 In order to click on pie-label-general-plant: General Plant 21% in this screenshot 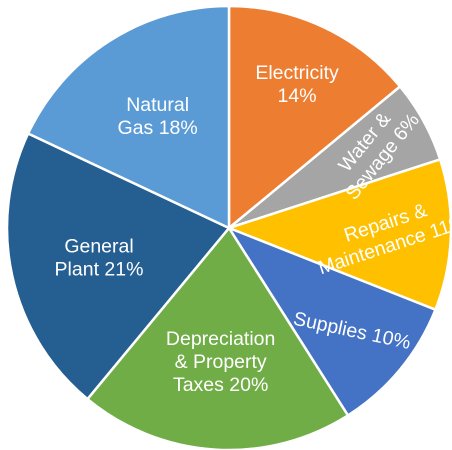, I will do `click(99, 258)`.